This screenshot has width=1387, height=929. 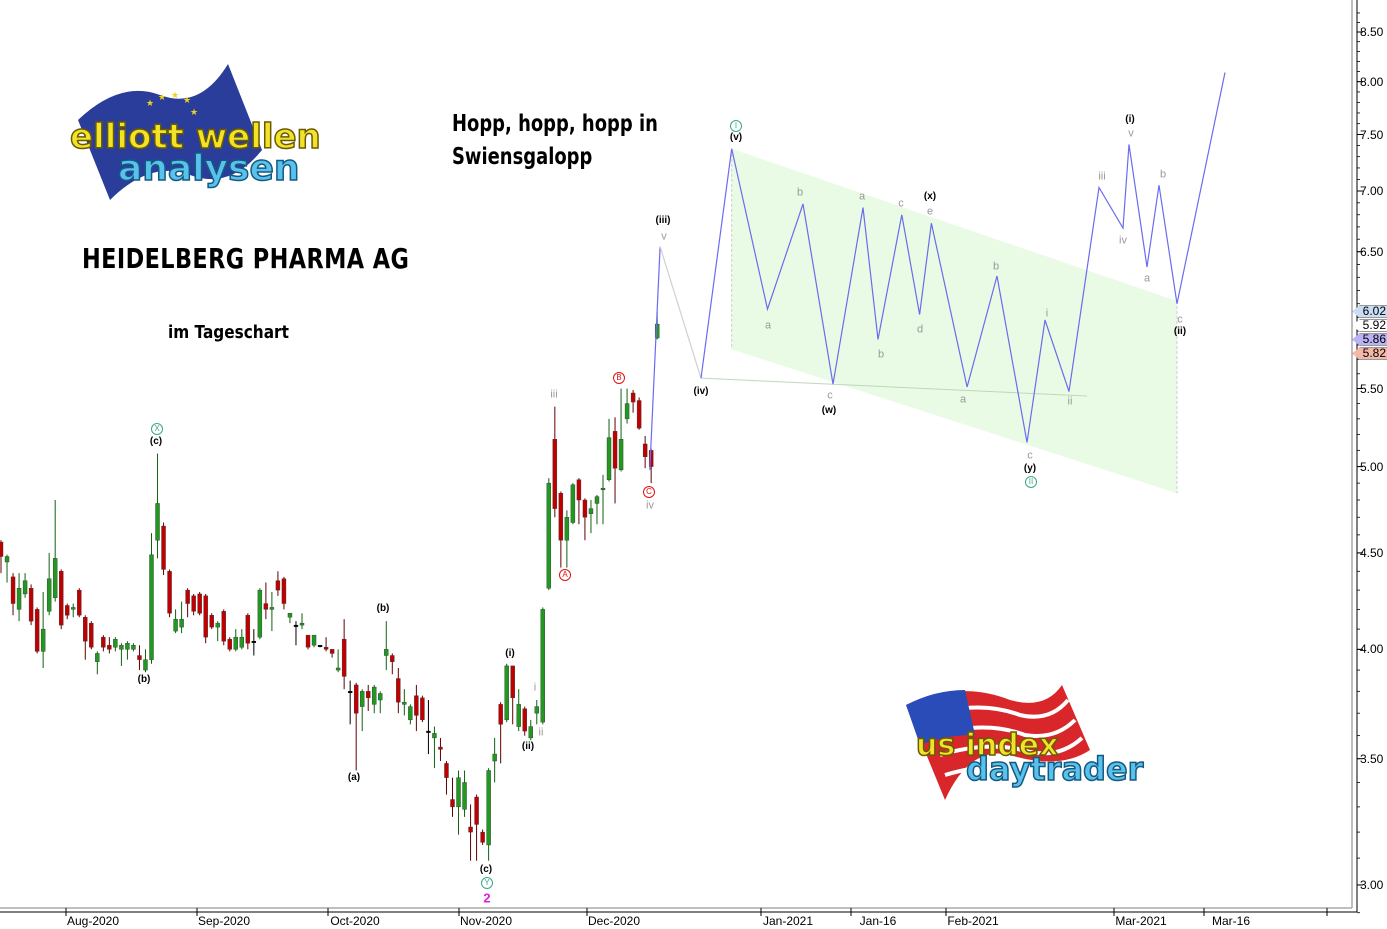 What do you see at coordinates (680, 312) in the screenshot?
I see `forecast-connector-line` at bounding box center [680, 312].